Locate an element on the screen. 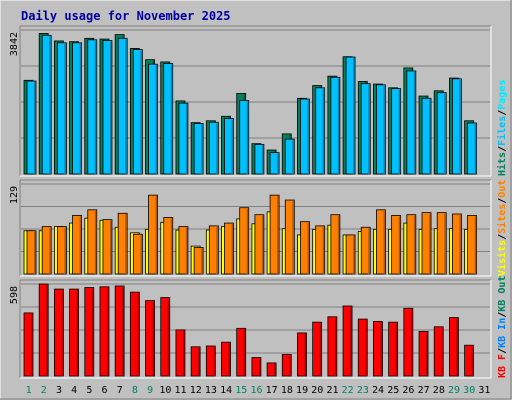 The width and height of the screenshot is (512, 400). x-tick-day-26: 26 is located at coordinates (408, 390).